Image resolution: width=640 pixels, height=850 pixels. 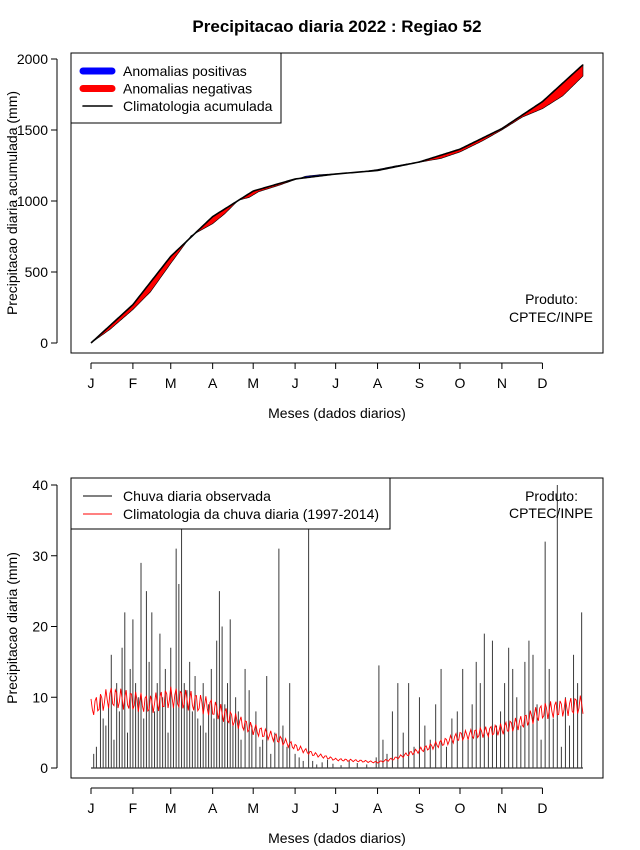 I want to click on legend-label: Chuva diaria observada, so click(x=197, y=496).